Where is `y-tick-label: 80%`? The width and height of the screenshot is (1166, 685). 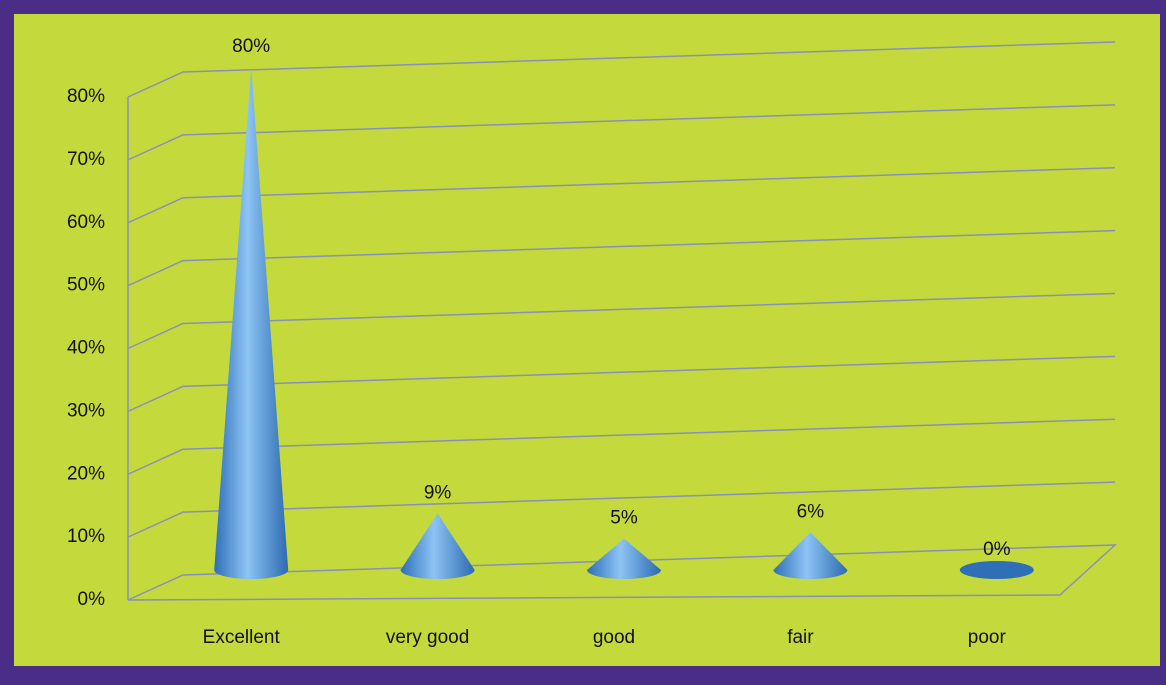 y-tick-label: 80% is located at coordinates (86, 96).